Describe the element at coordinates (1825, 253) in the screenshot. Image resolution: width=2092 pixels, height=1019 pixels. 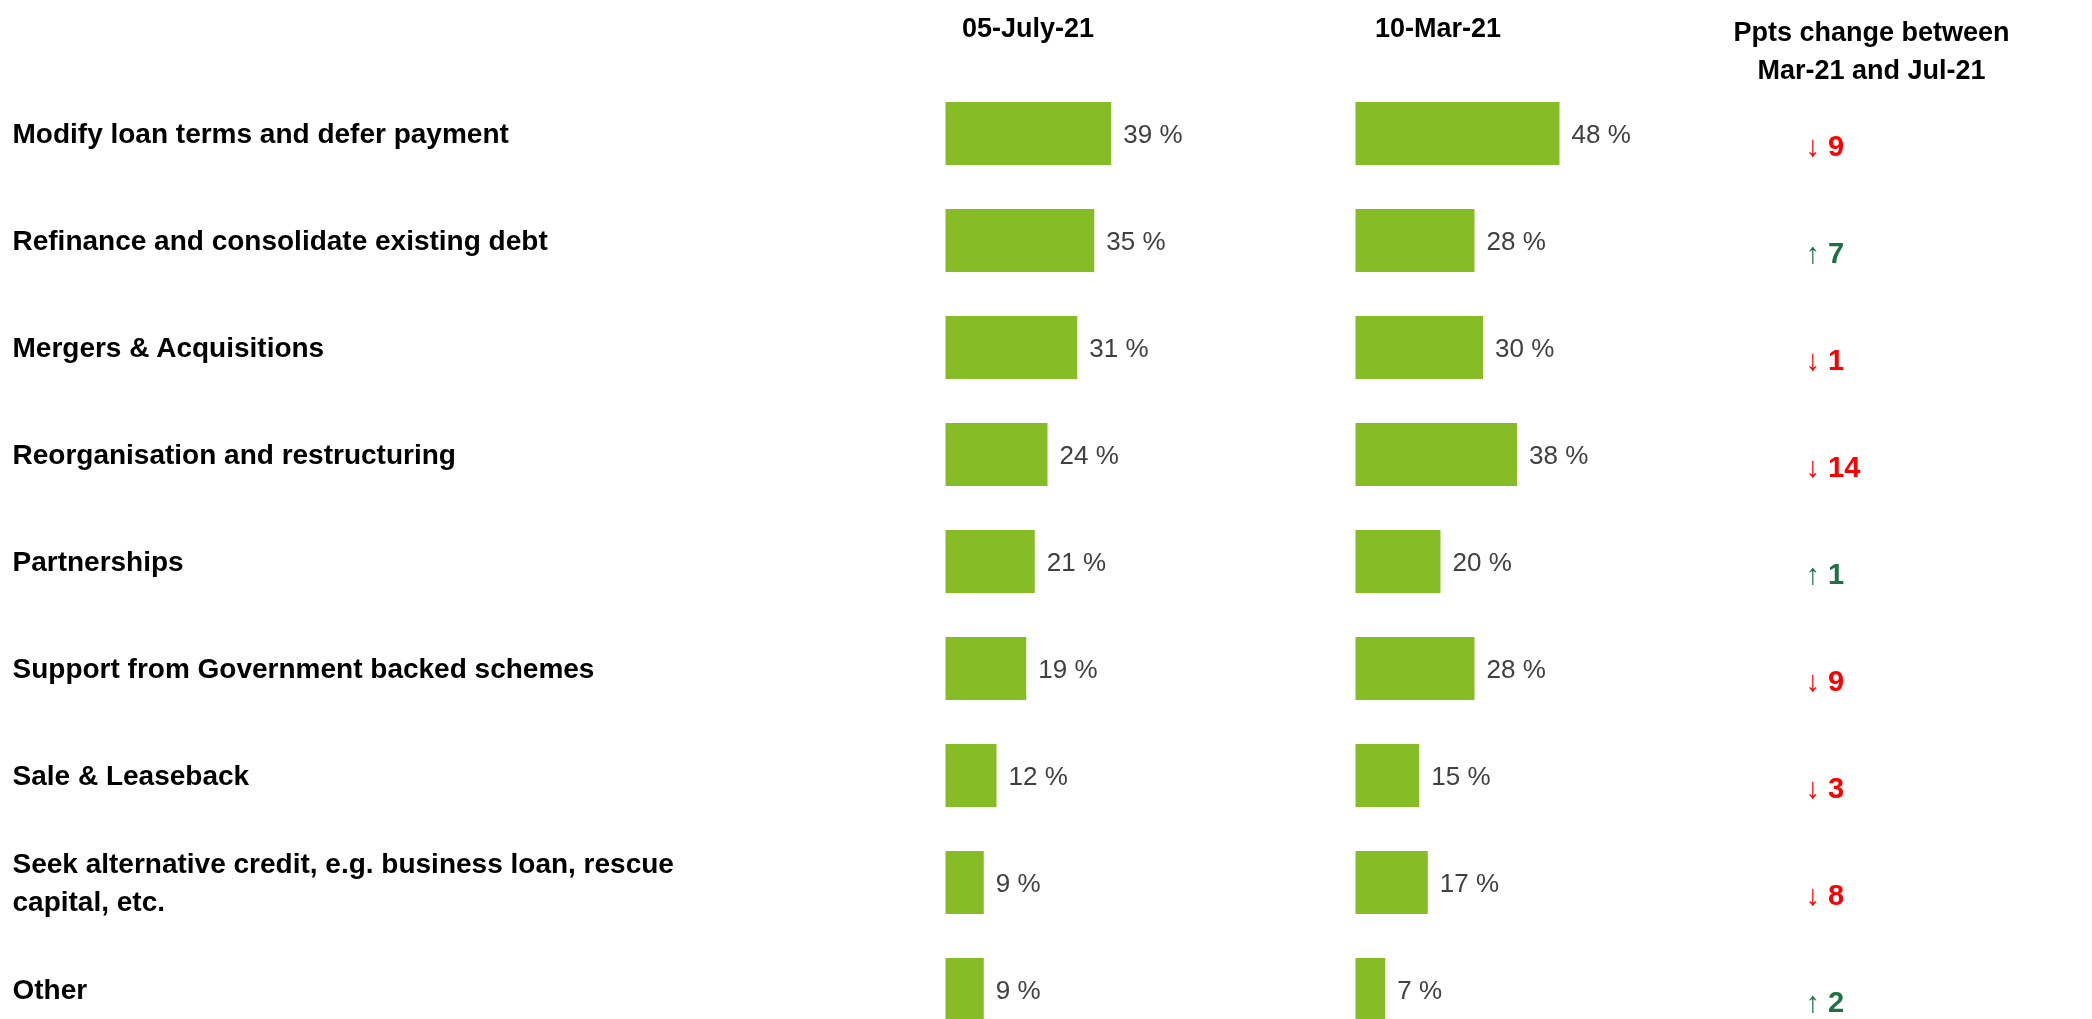
I see `text: ↑ 7` at that location.